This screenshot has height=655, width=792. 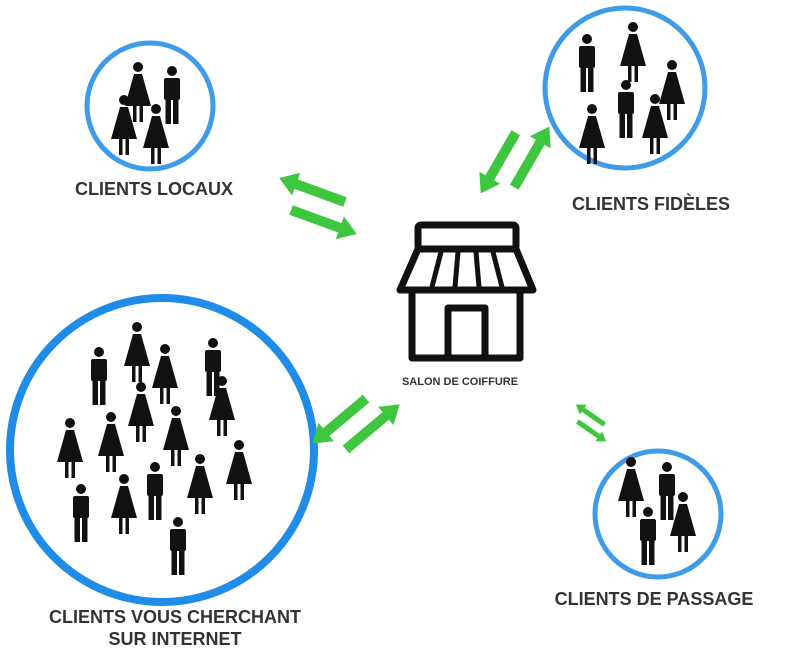 What do you see at coordinates (466, 291) in the screenshot?
I see `shop-icon` at bounding box center [466, 291].